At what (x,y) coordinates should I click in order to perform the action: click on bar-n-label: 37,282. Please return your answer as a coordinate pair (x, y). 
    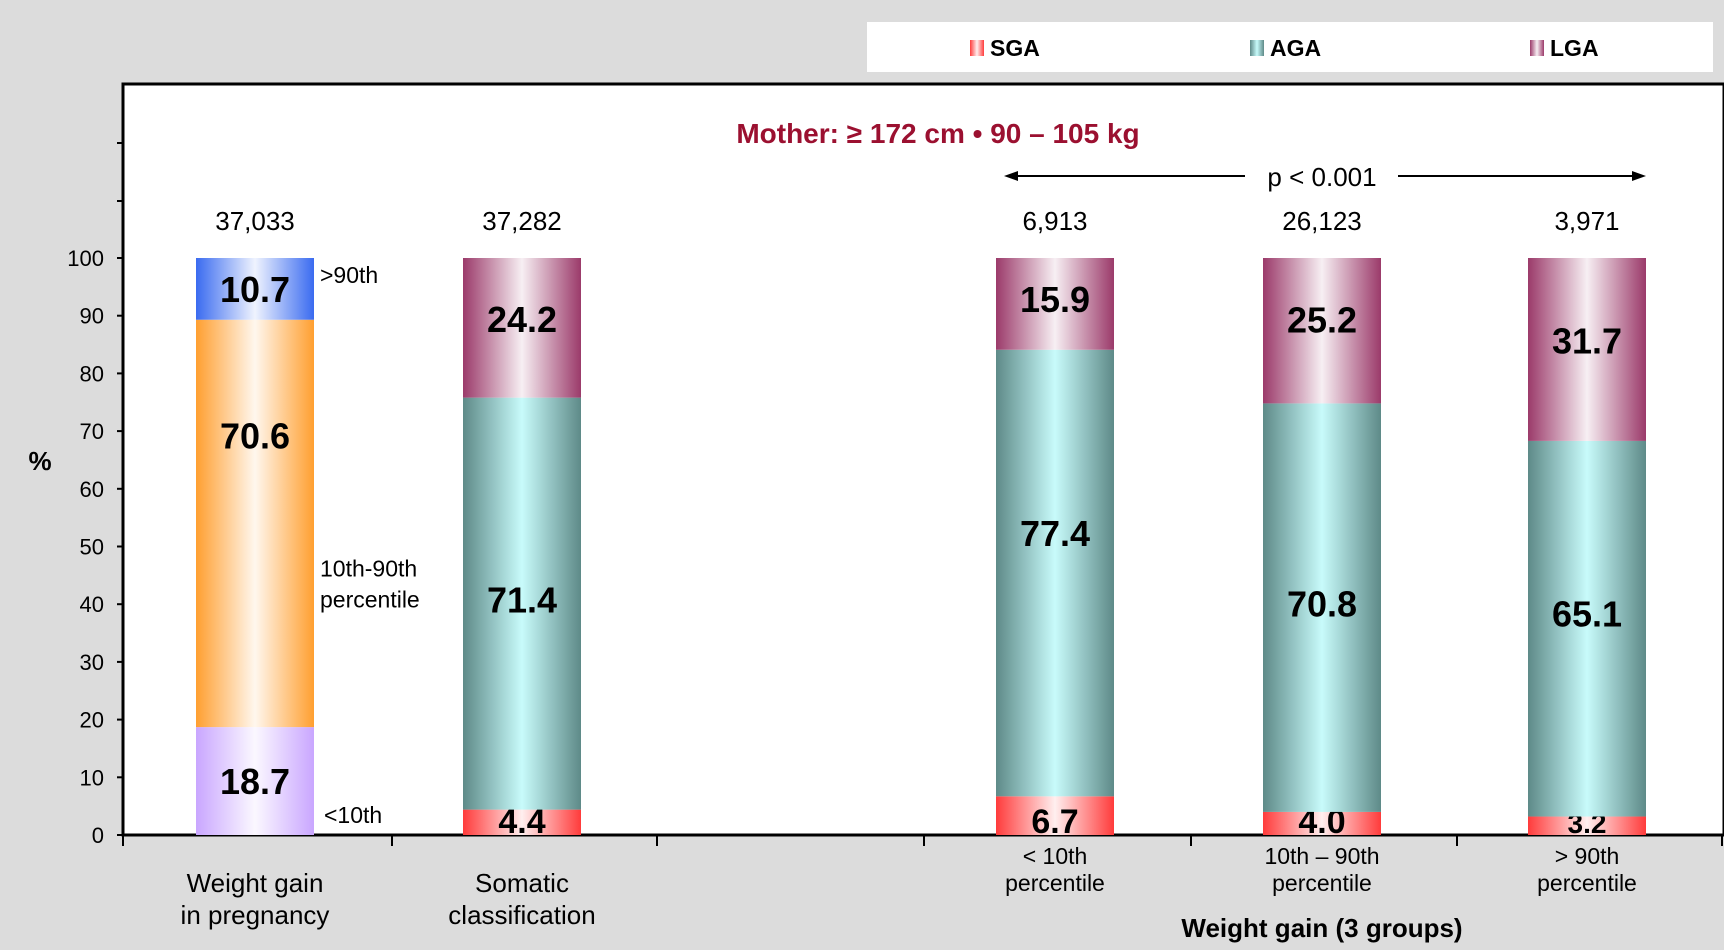
    Looking at the image, I should click on (522, 221).